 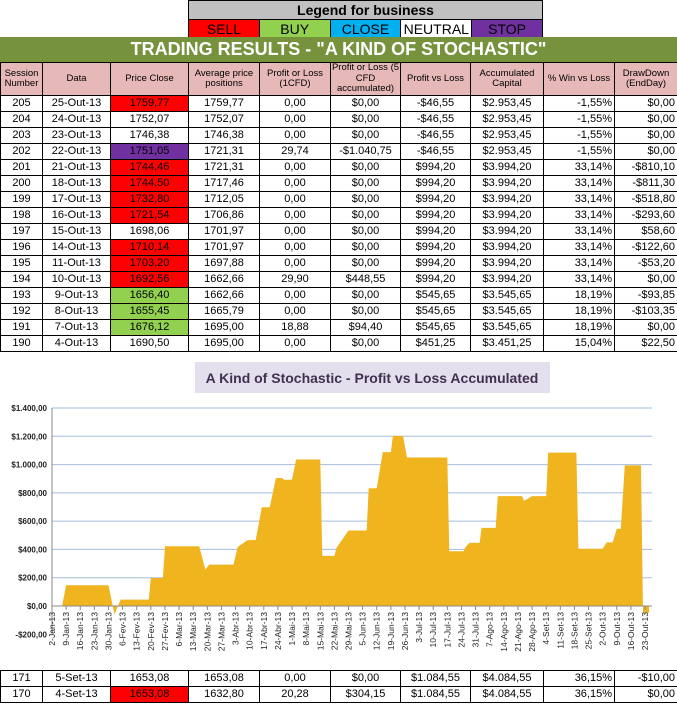 I want to click on x-tick-label: 2-Out-13, so click(x=603, y=629).